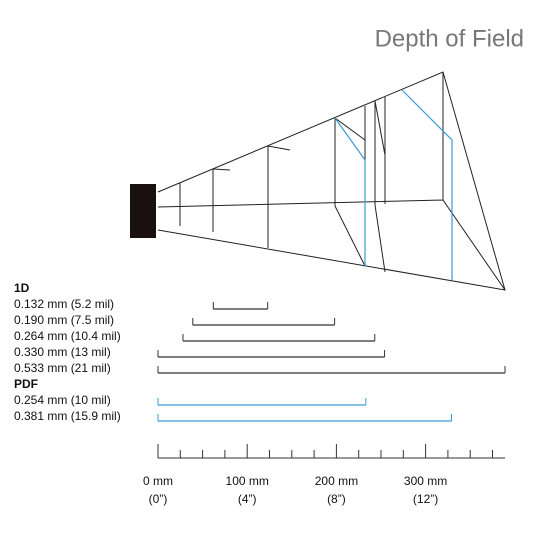  I want to click on x-tick-inch-label: (8”), so click(336, 499).